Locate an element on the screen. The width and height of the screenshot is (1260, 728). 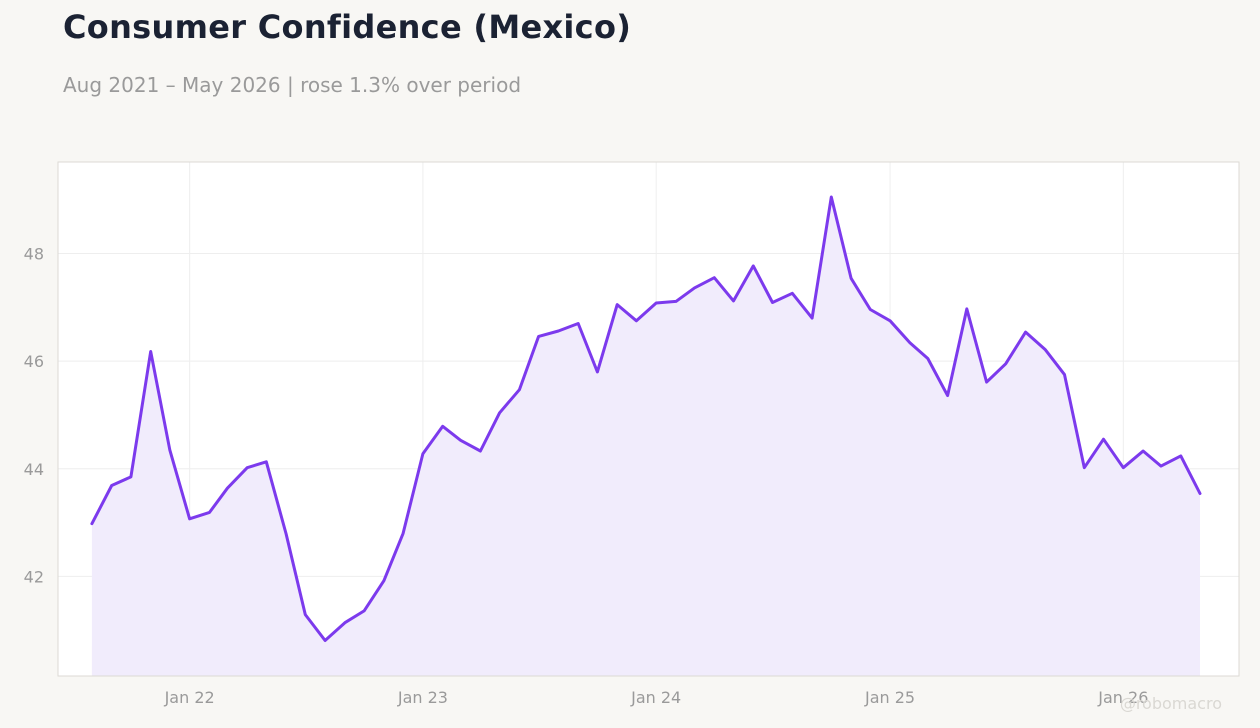
x-tick-label: Jan 24 is located at coordinates (655, 697).